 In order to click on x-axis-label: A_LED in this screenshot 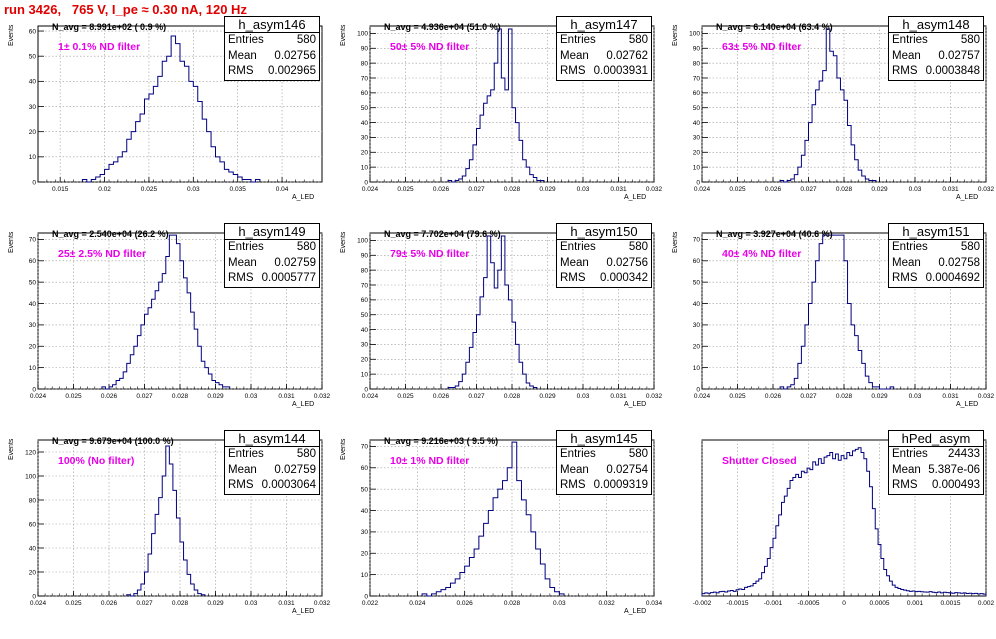, I will do `click(303, 404)`.